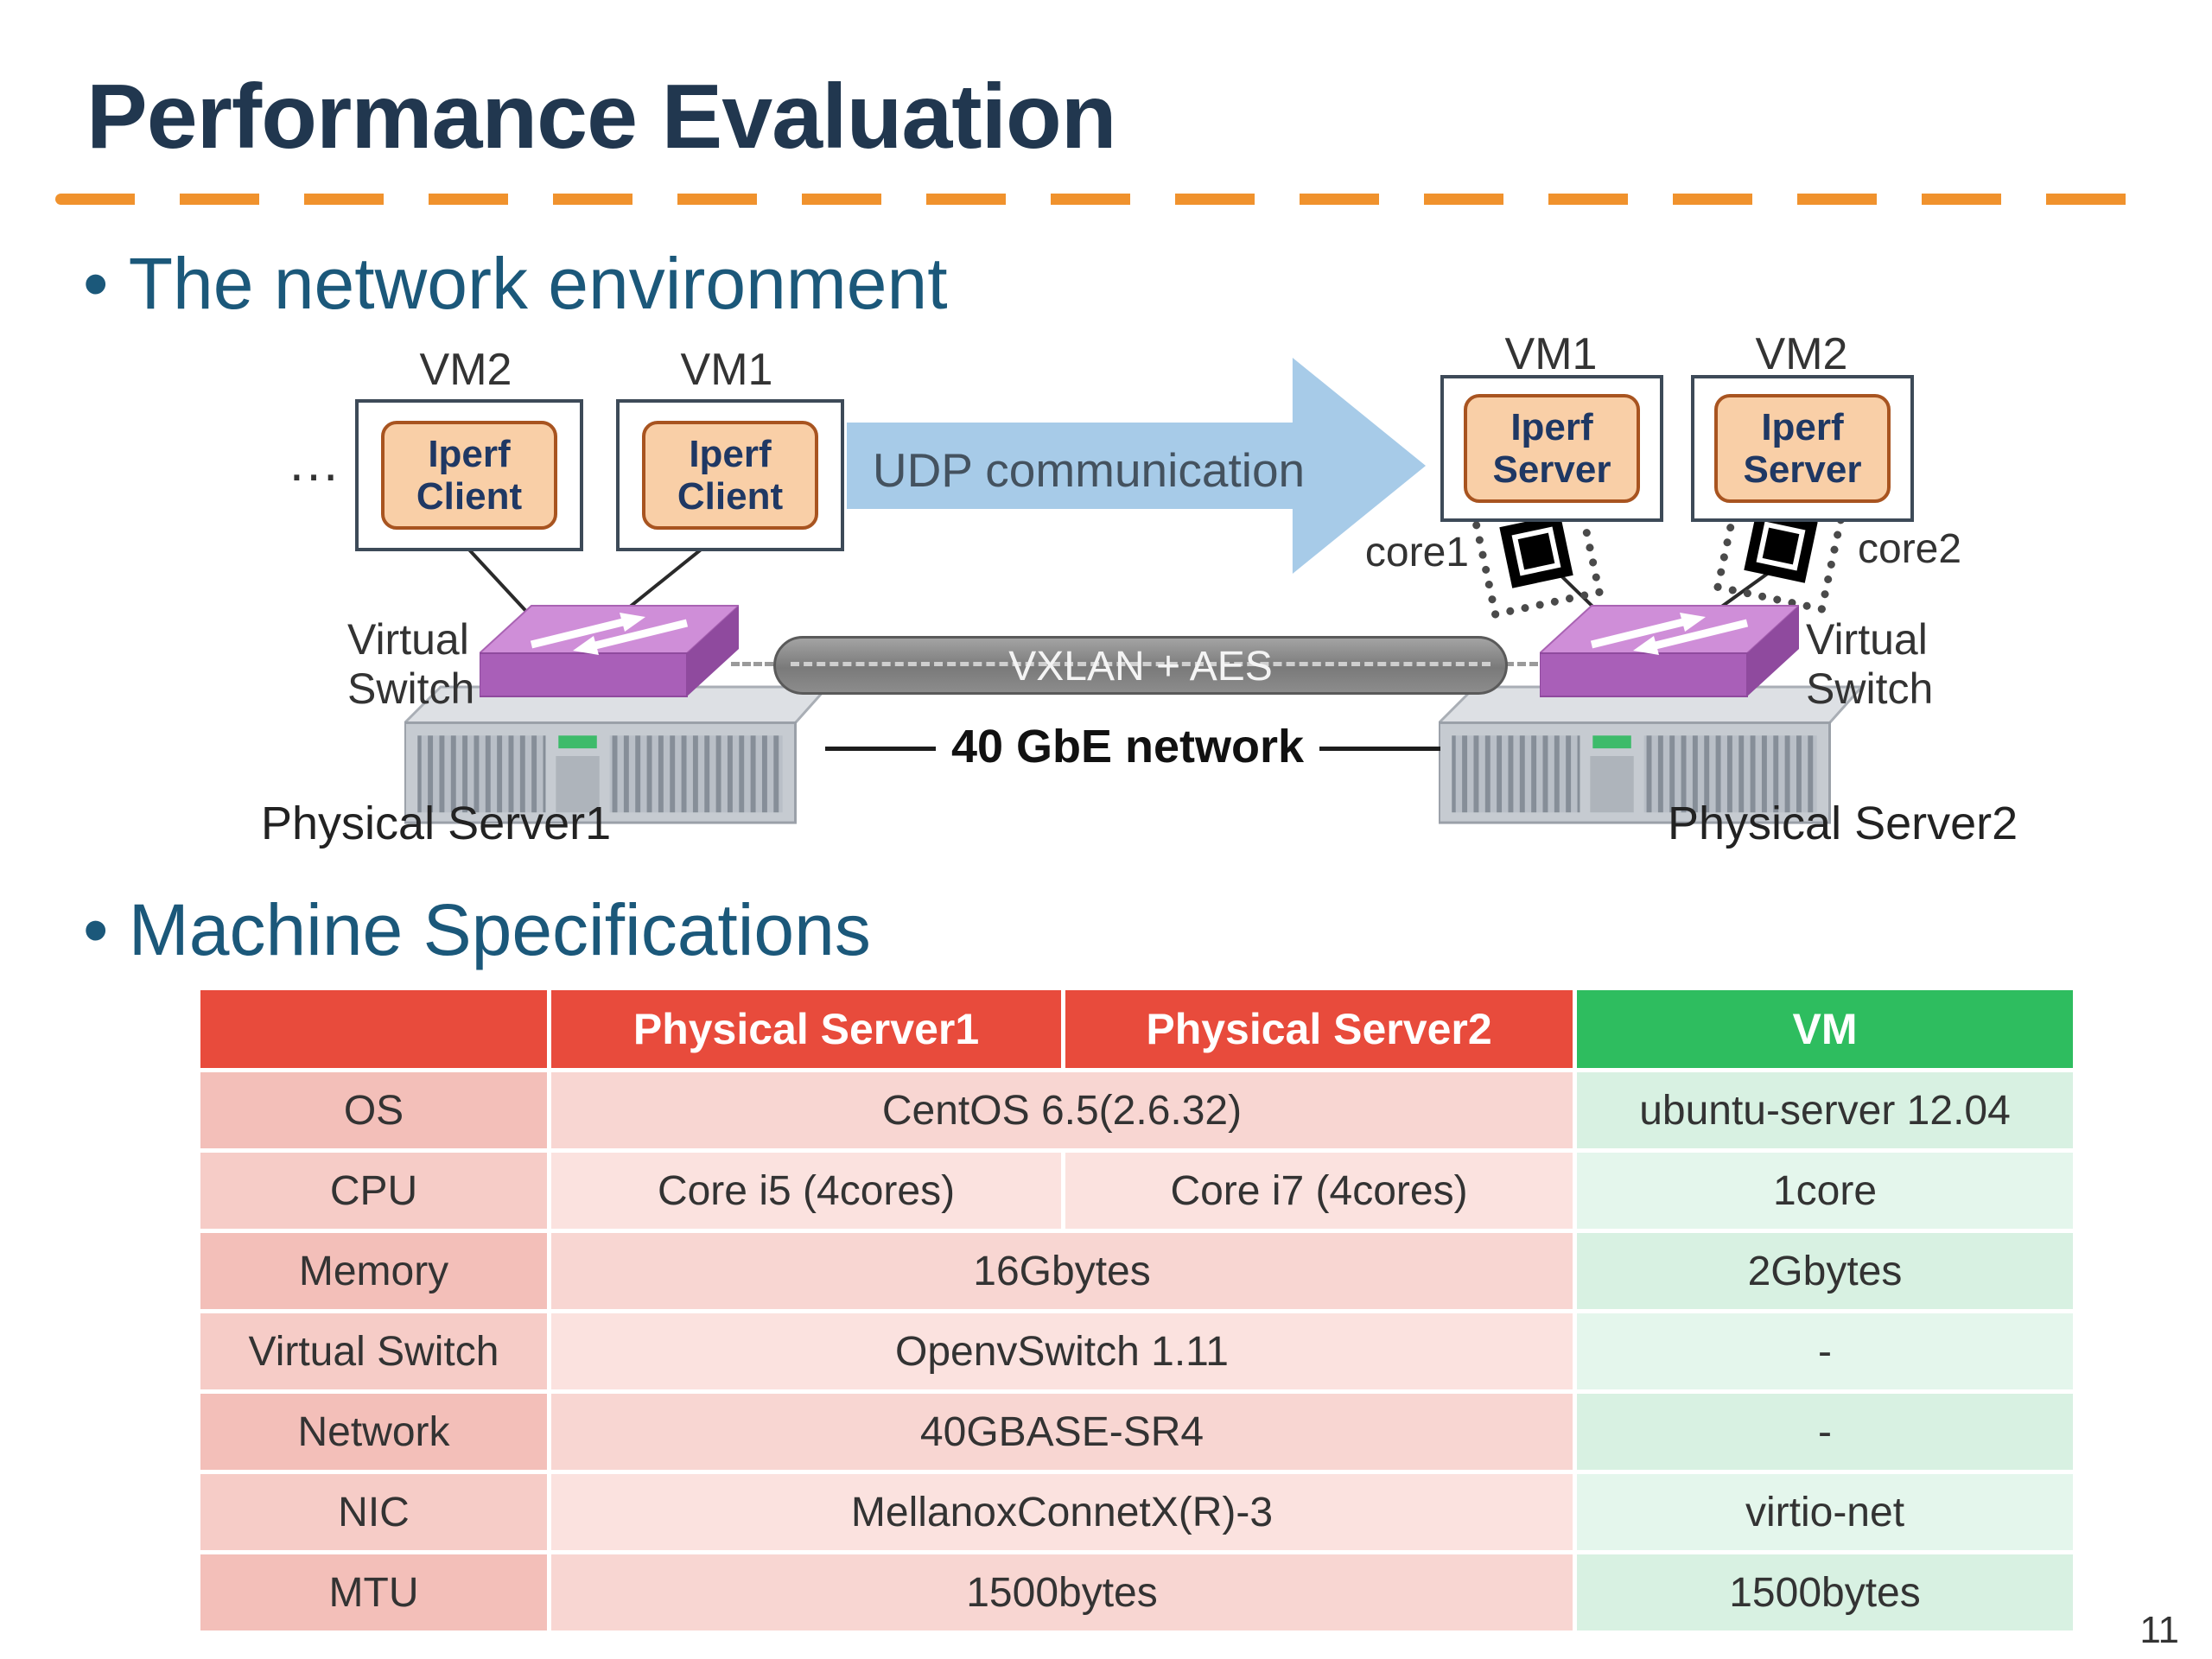  I want to click on vm1-label-right: VM1, so click(1551, 354).